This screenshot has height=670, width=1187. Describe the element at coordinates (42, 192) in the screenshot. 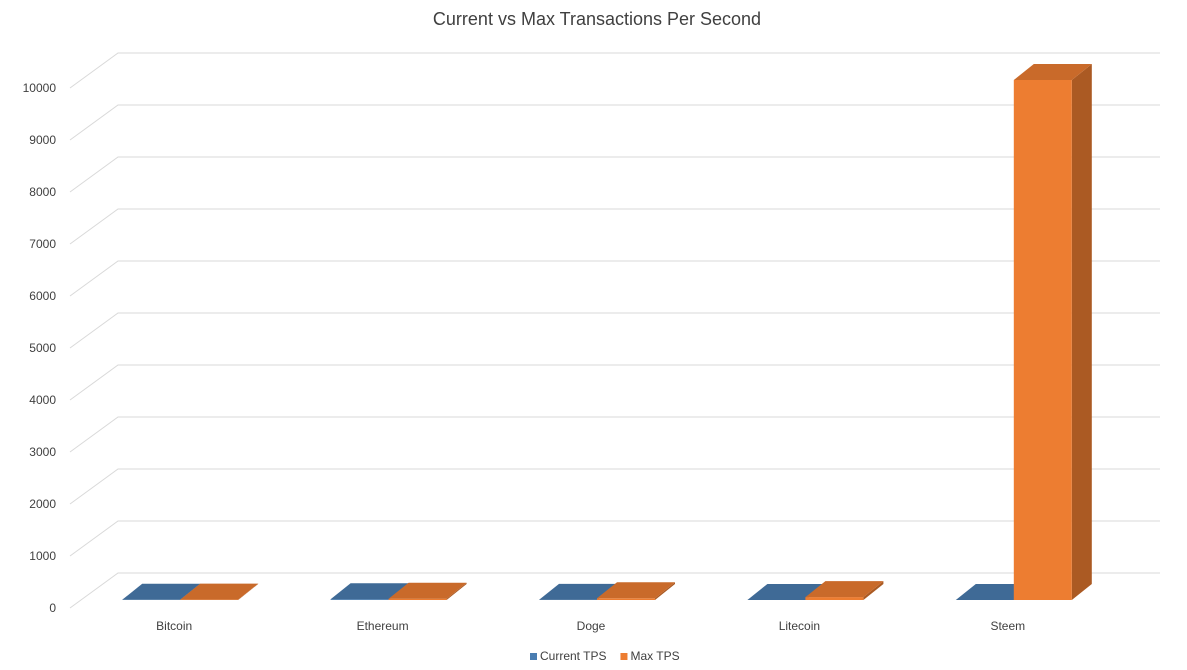

I see `y-tick-label: 8000` at that location.